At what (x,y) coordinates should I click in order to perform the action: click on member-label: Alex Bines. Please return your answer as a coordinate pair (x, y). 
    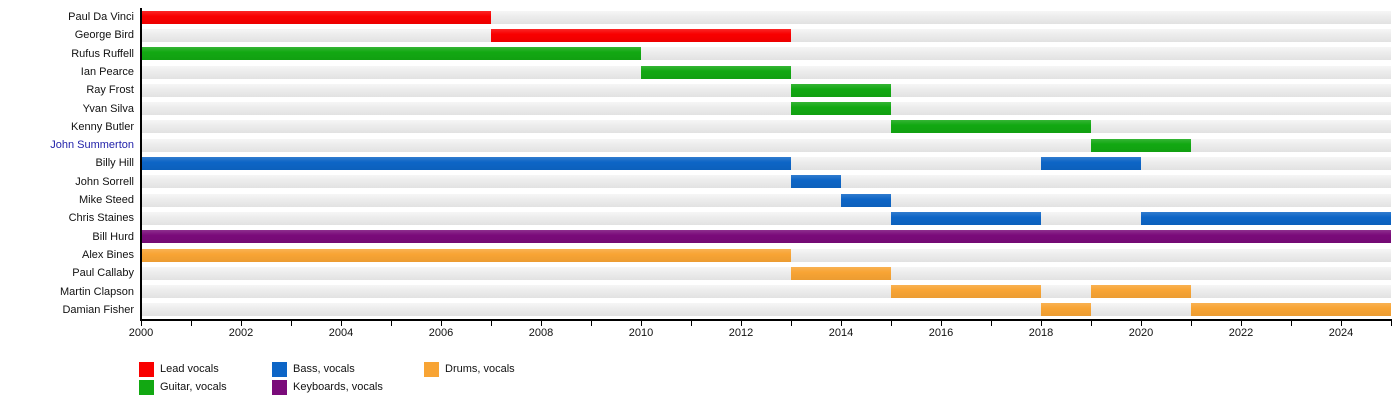
    Looking at the image, I should click on (108, 254).